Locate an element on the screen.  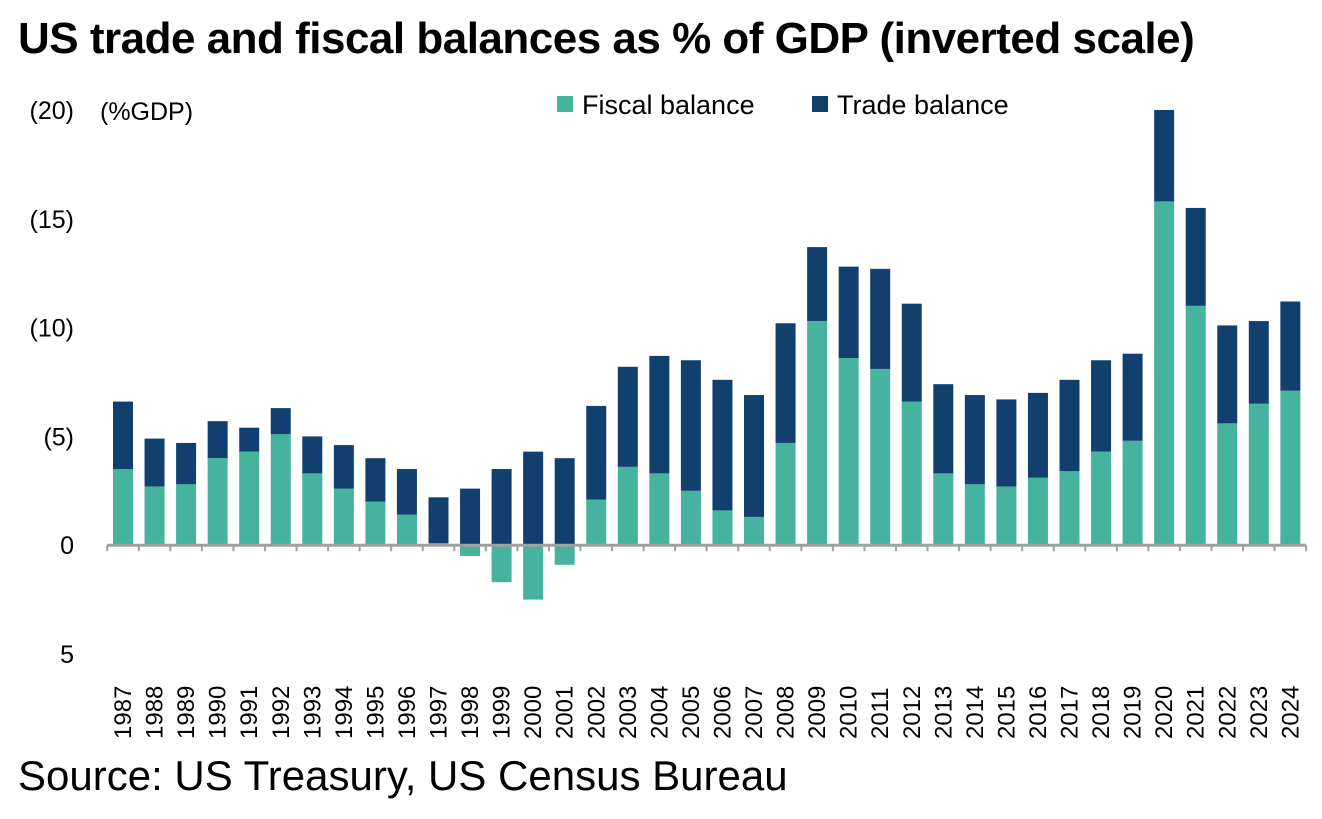
bar-trade-1988 is located at coordinates (154, 462).